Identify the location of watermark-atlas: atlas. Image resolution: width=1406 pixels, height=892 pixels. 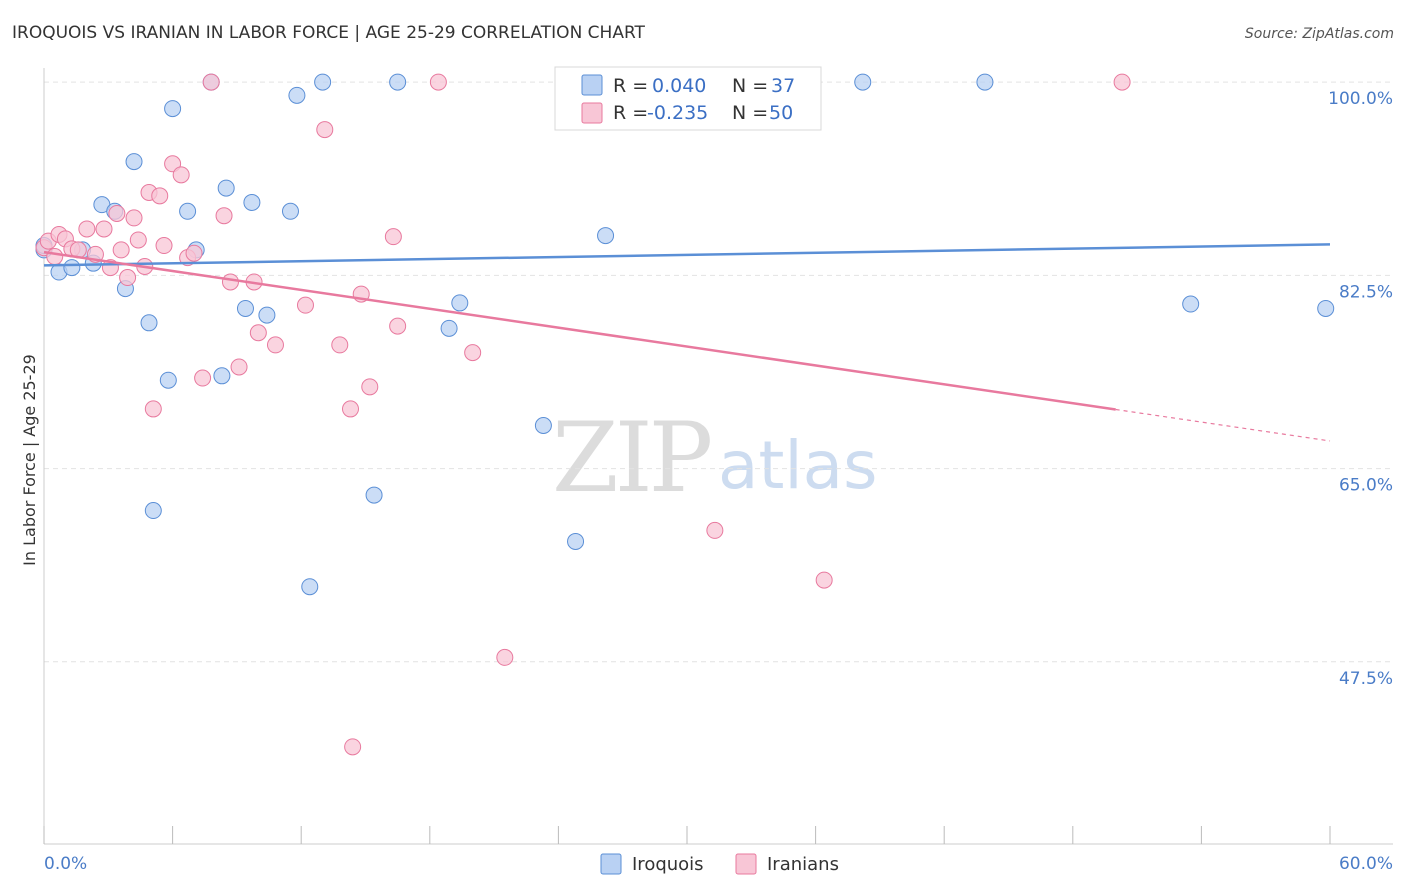
(798, 465).